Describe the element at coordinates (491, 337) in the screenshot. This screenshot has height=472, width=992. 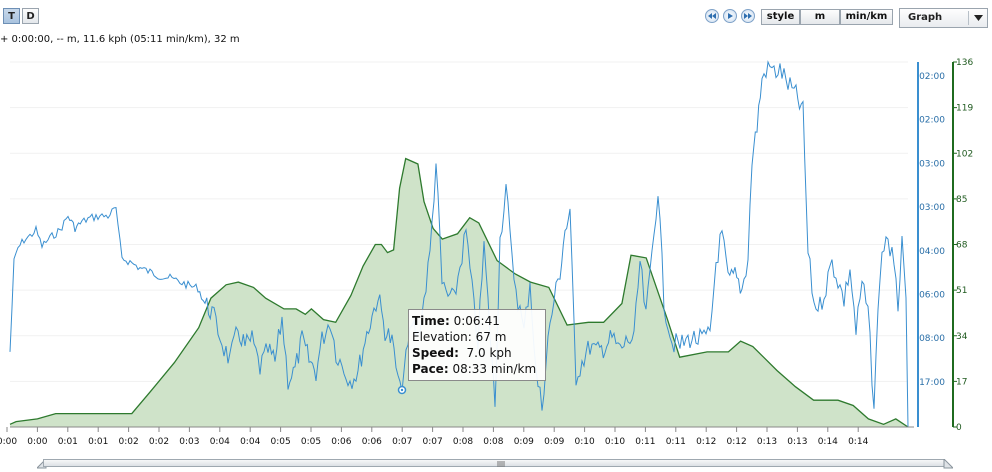
I see `tooltip-elevation-value: 67 m` at that location.